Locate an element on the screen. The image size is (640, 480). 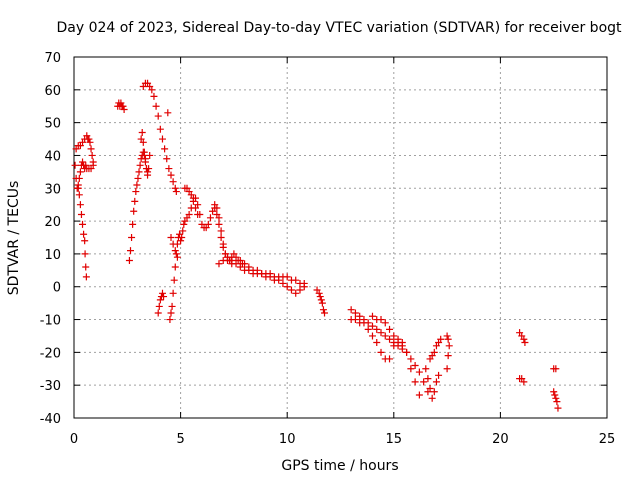
x-tick-label: 5 is located at coordinates (180, 439).